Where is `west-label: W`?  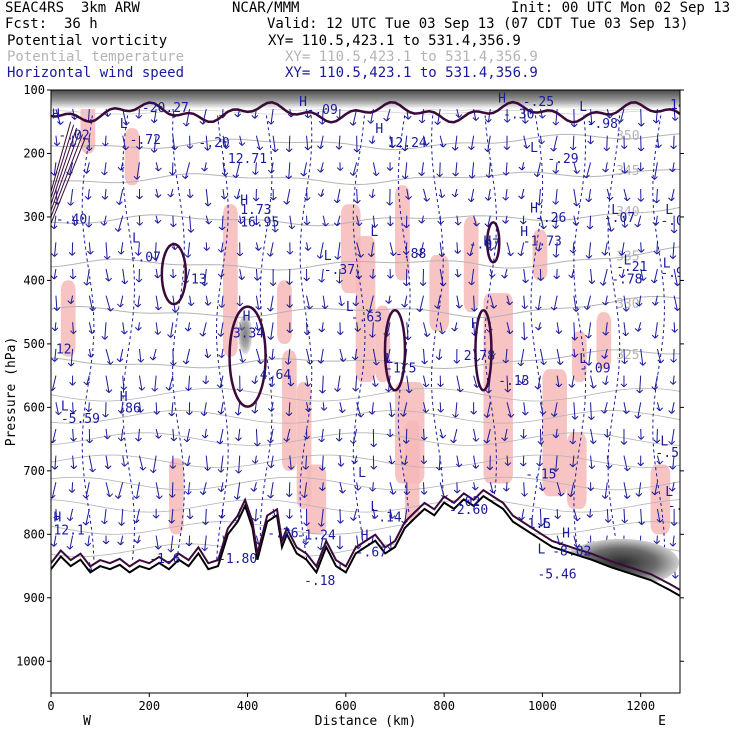
west-label: W is located at coordinates (87, 721).